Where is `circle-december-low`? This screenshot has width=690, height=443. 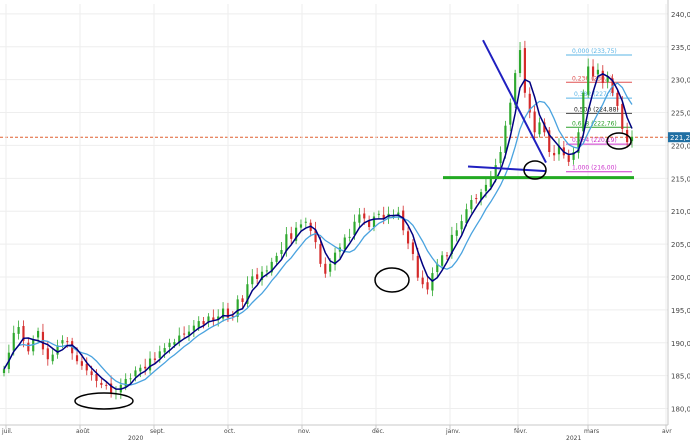 circle-december-low is located at coordinates (392, 280).